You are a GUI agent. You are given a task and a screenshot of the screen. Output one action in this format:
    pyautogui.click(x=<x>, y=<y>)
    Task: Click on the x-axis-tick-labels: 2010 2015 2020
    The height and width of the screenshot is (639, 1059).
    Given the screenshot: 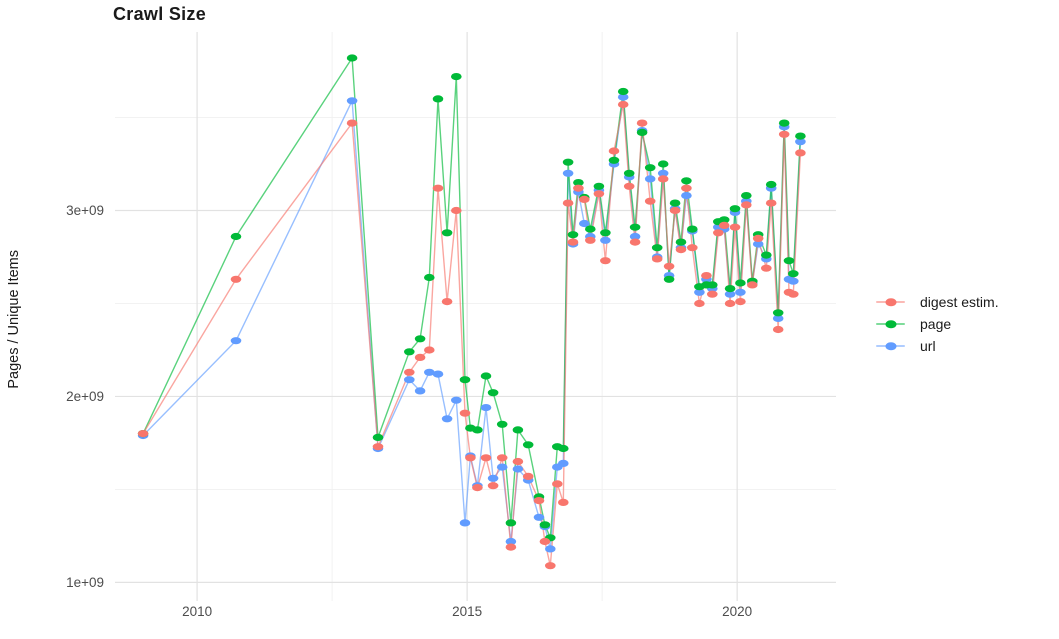 What is the action you would take?
    pyautogui.click(x=467, y=611)
    